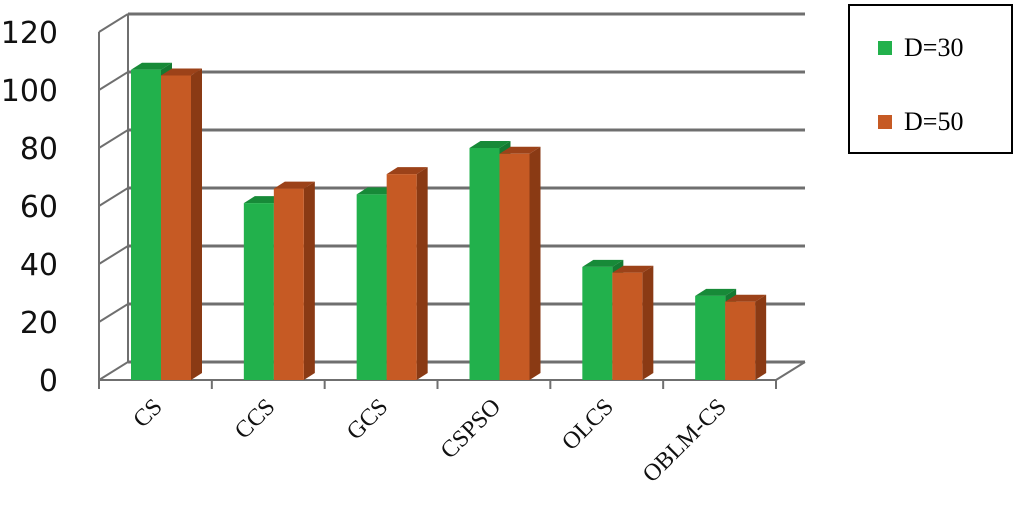 This screenshot has width=1019, height=507. What do you see at coordinates (39, 207) in the screenshot?
I see `y-tick-label: 60` at bounding box center [39, 207].